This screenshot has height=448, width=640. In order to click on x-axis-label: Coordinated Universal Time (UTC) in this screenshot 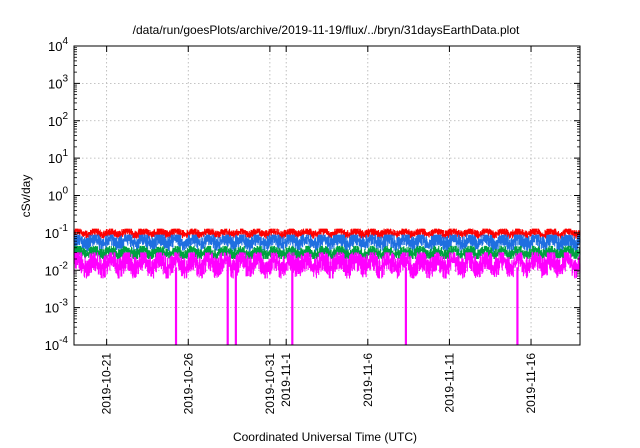, I will do `click(325, 437)`.